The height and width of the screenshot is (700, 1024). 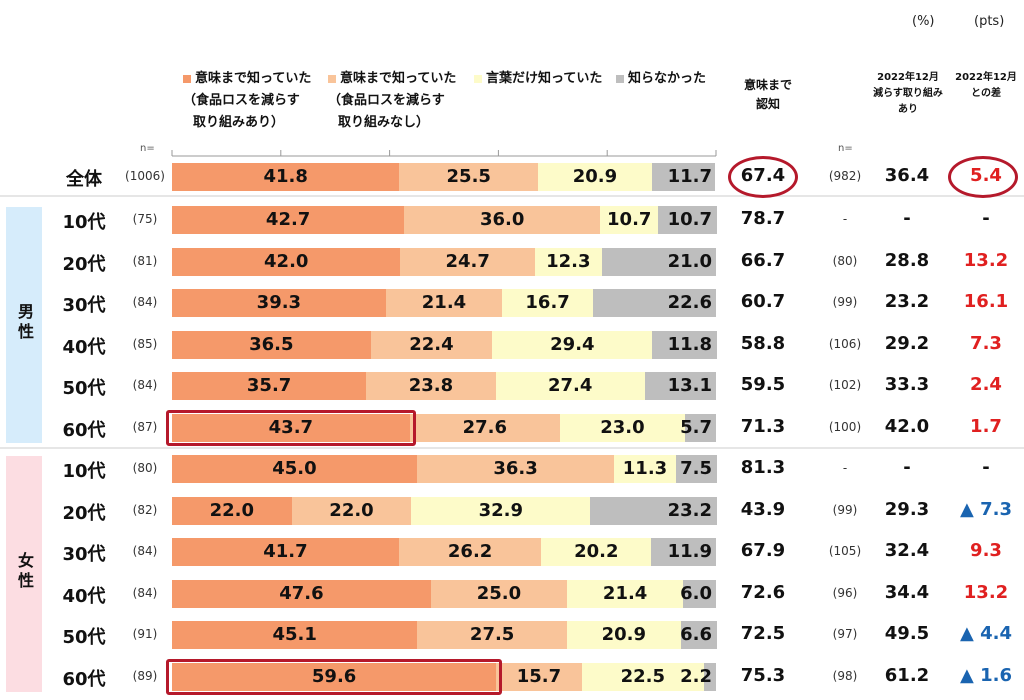 I want to click on dec2022-value: 32.4, so click(x=907, y=550).